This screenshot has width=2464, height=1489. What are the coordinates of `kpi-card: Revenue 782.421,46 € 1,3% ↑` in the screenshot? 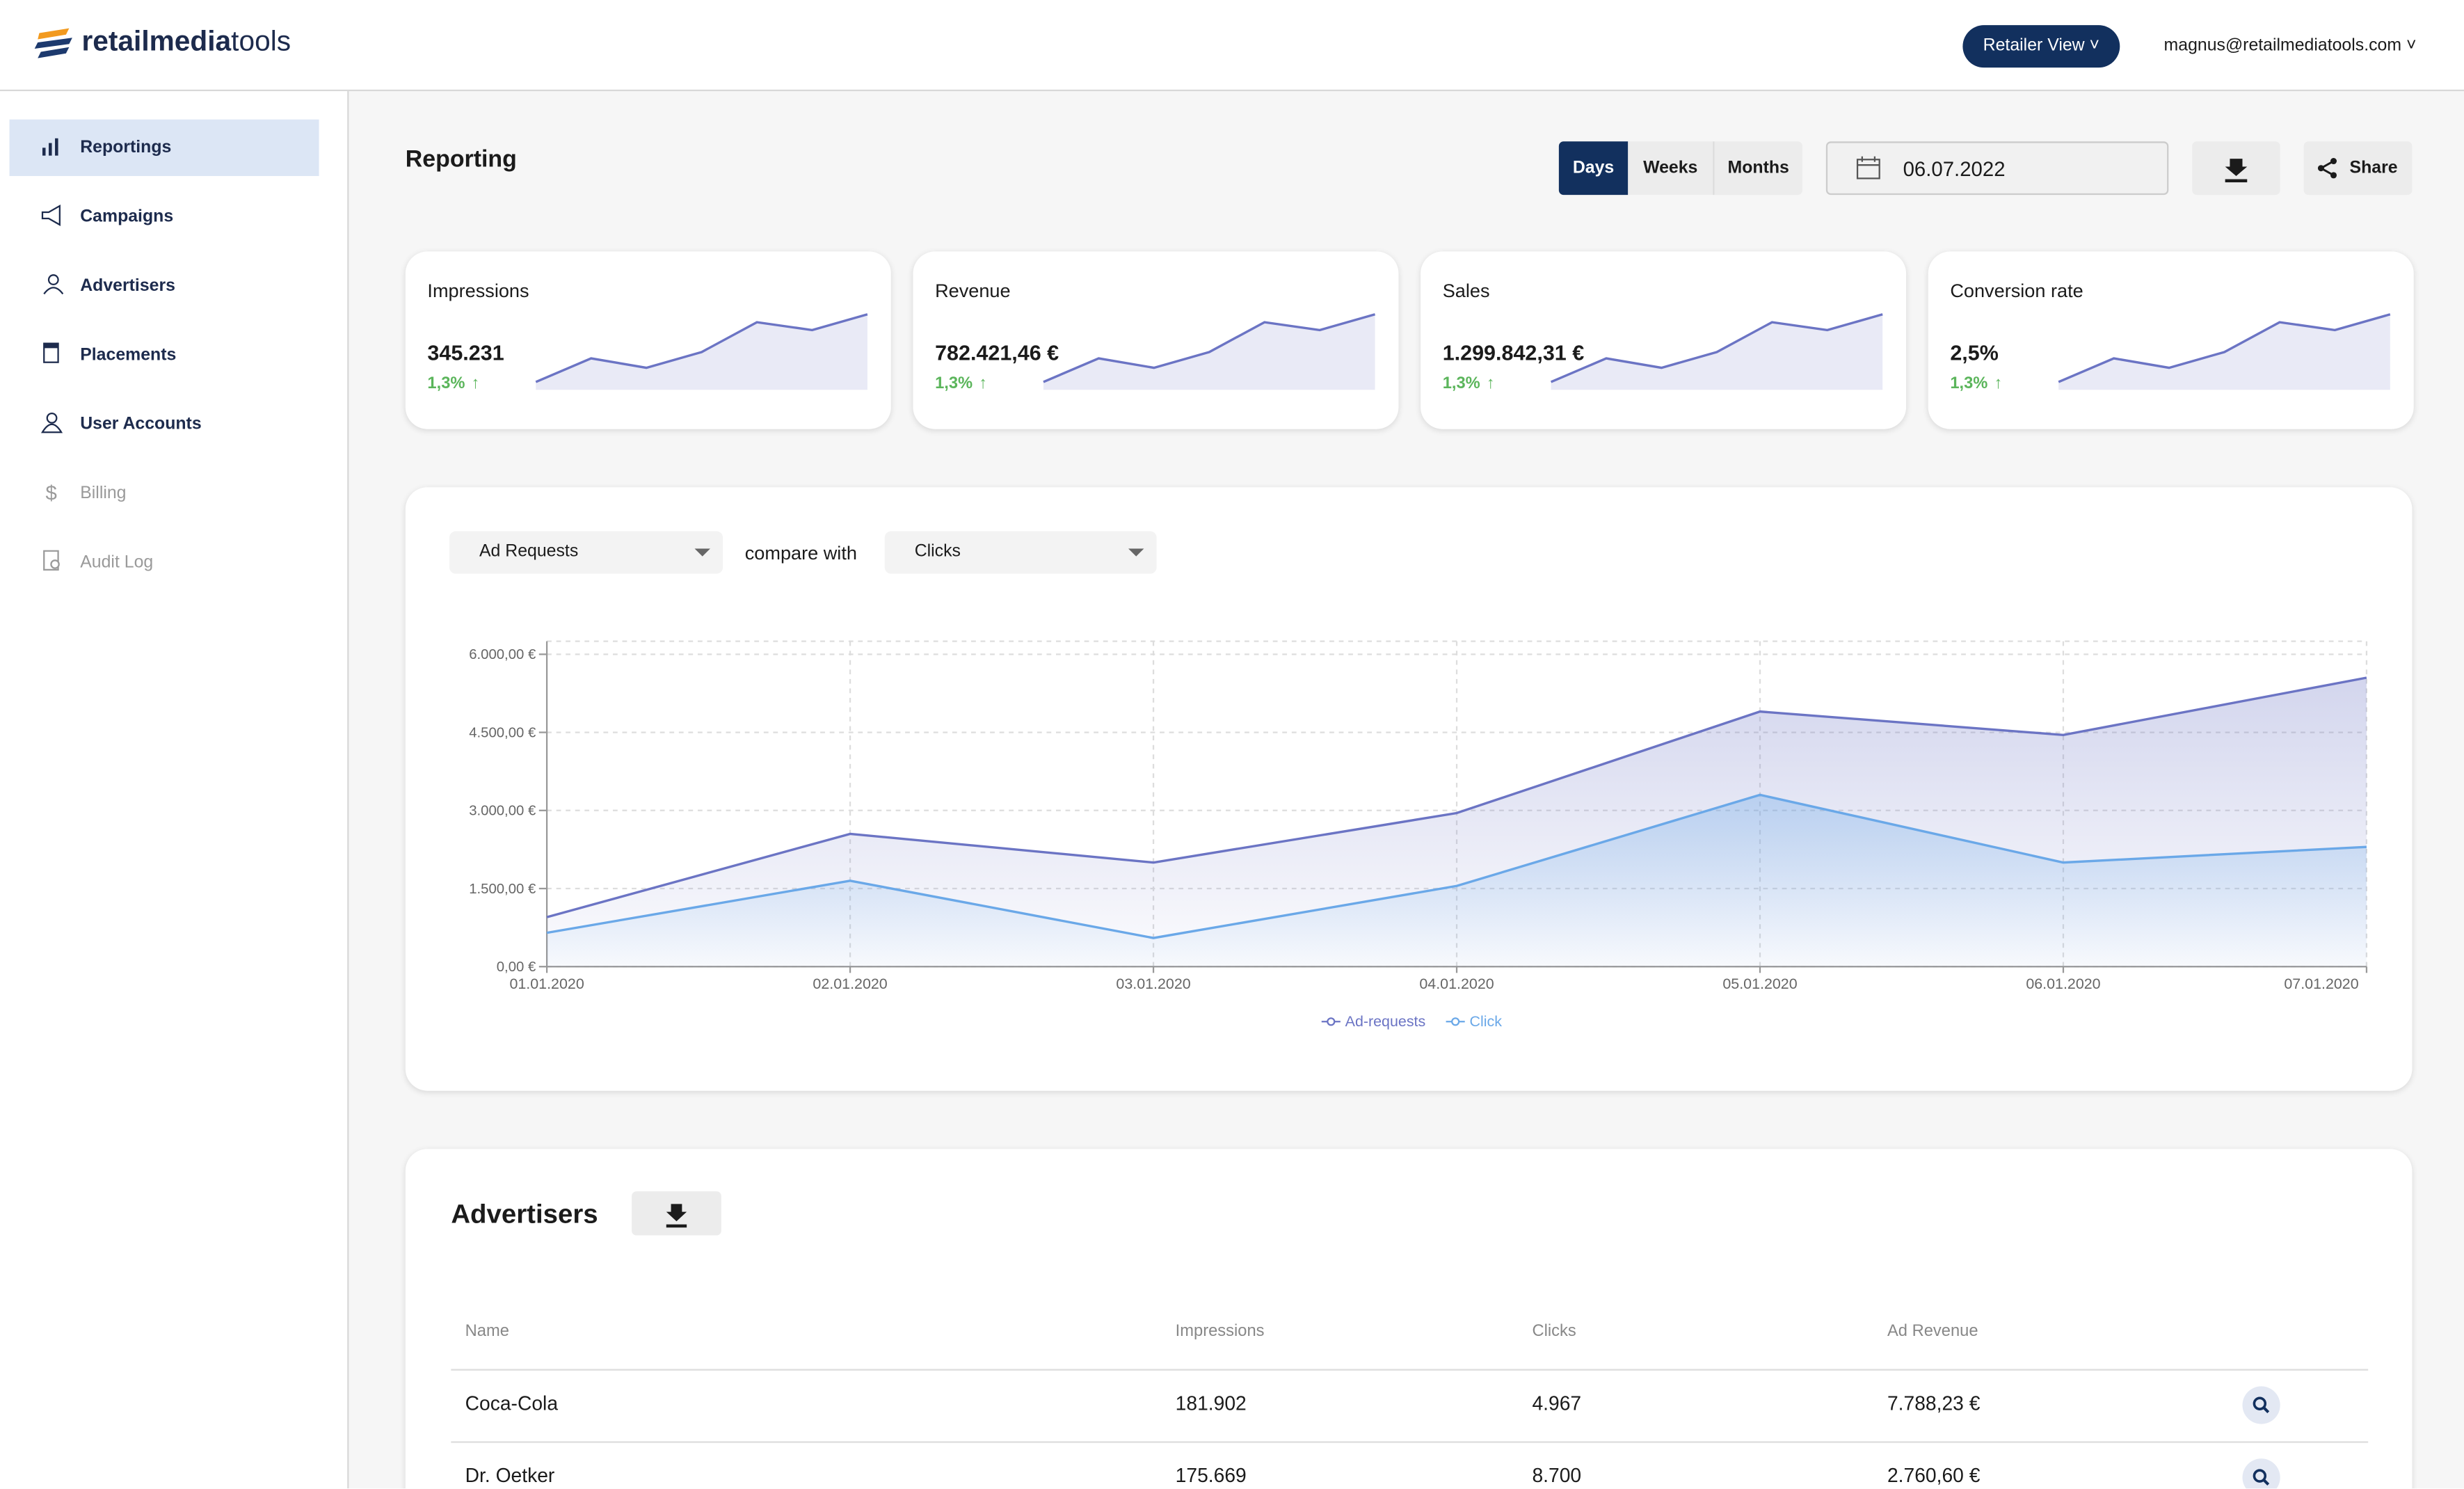 It's located at (1156, 340).